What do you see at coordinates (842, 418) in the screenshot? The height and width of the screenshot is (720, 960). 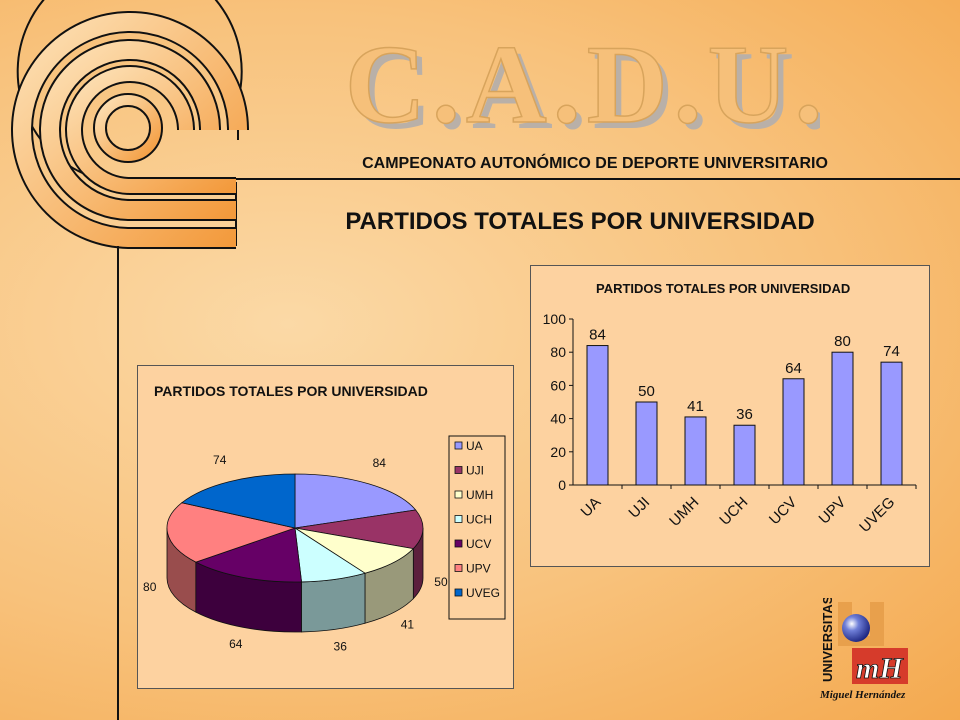 I see `bar-upv` at bounding box center [842, 418].